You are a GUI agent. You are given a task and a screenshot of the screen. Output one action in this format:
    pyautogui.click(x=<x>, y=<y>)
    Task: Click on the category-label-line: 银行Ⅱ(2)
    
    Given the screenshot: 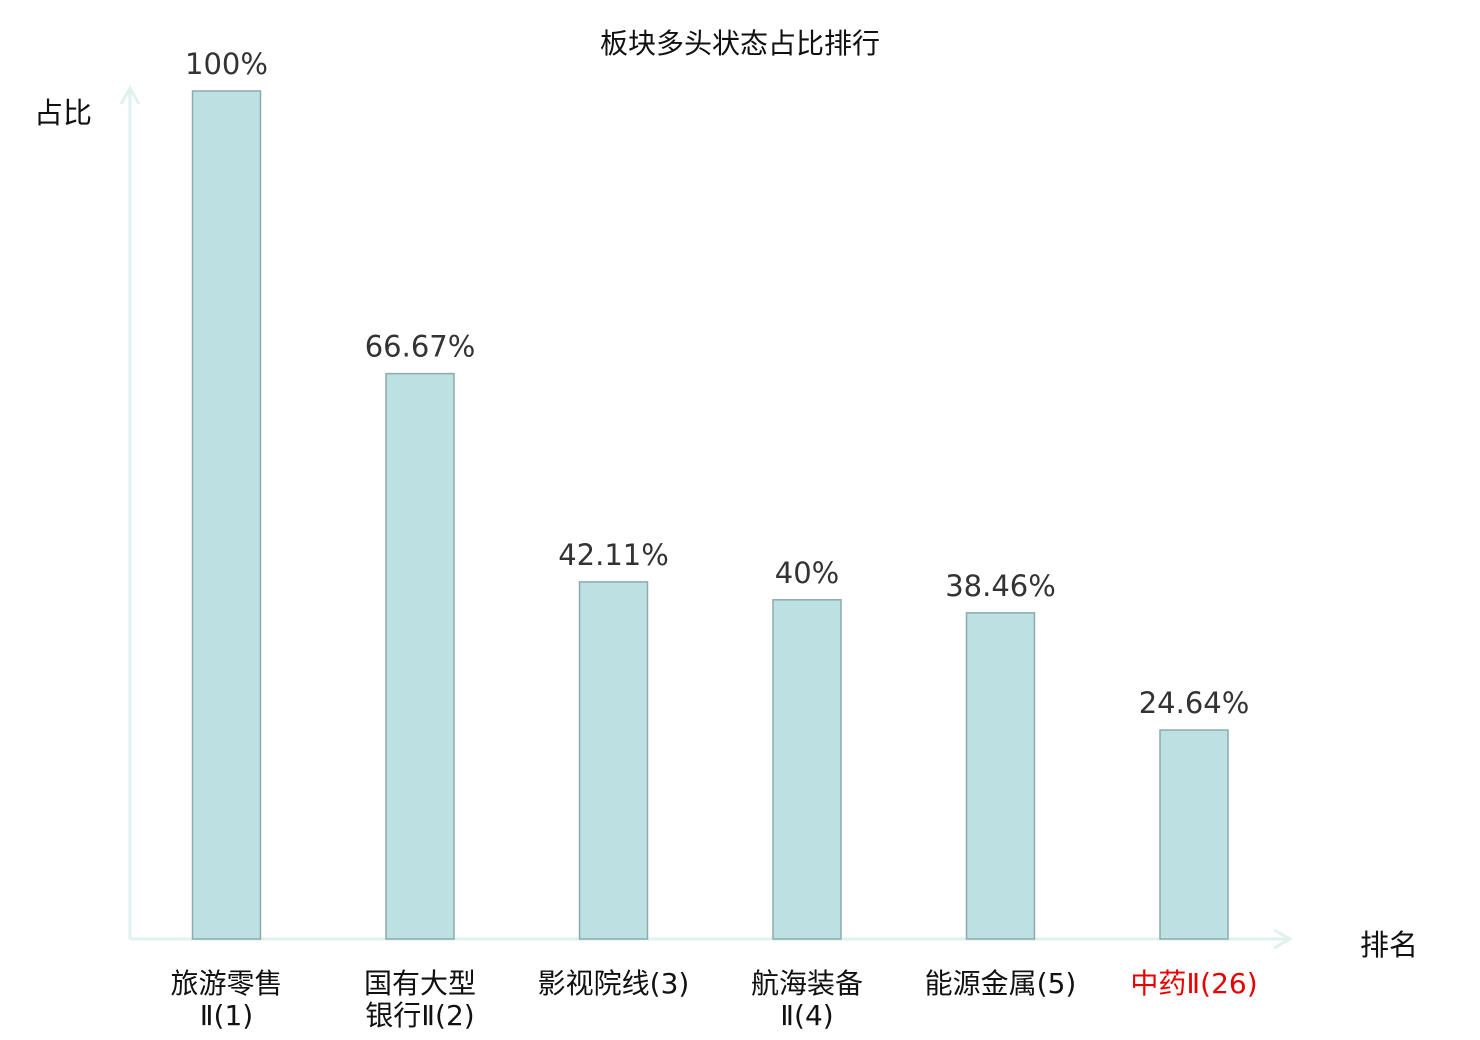 What is the action you would take?
    pyautogui.click(x=419, y=1015)
    